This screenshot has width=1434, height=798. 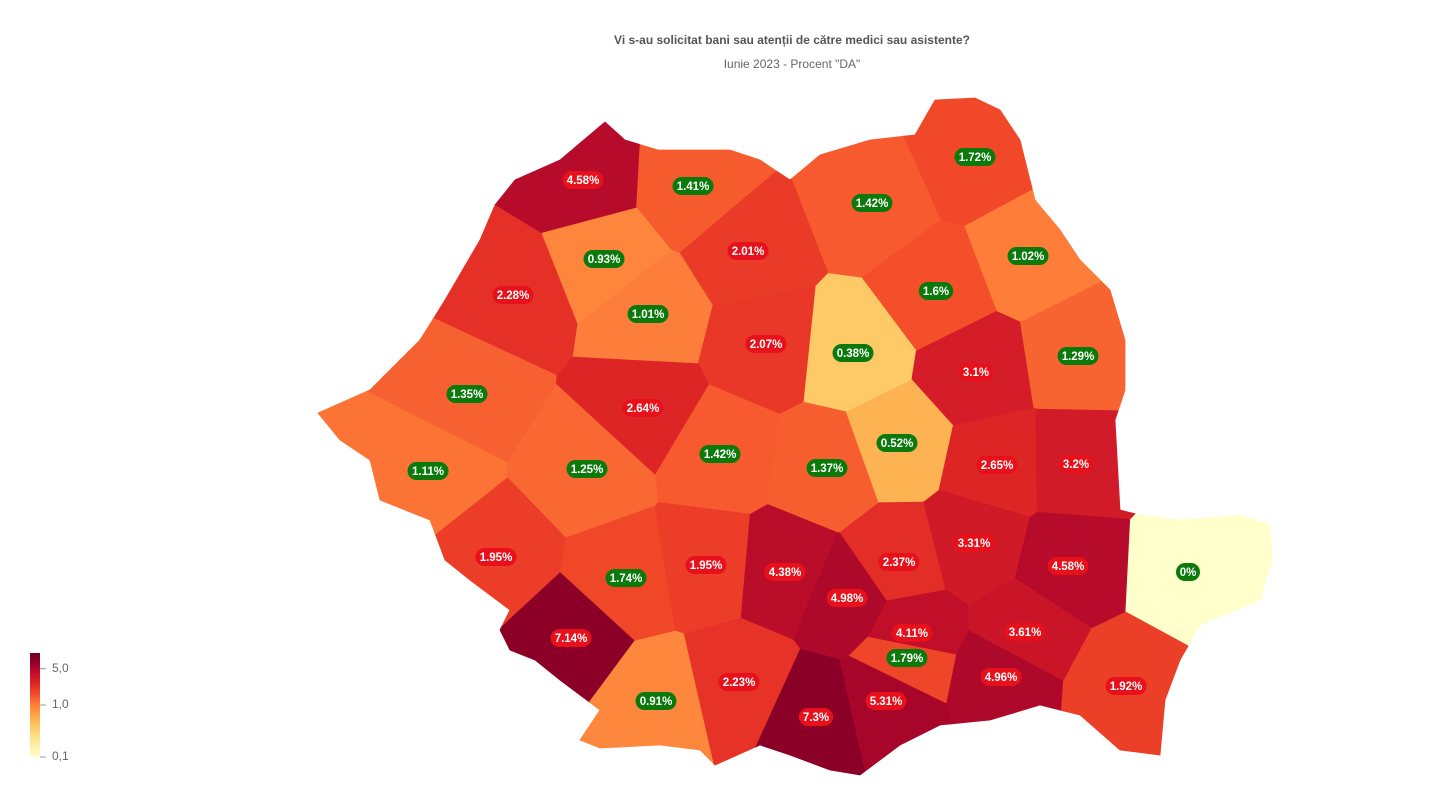 I want to click on value-label: 1.11%, so click(x=428, y=472).